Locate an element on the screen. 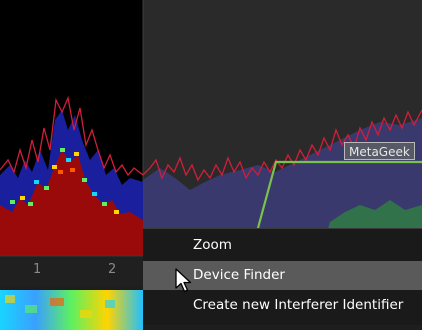 The height and width of the screenshot is (330, 422). menu-item-device-finder: Device Finder is located at coordinates (282, 275).